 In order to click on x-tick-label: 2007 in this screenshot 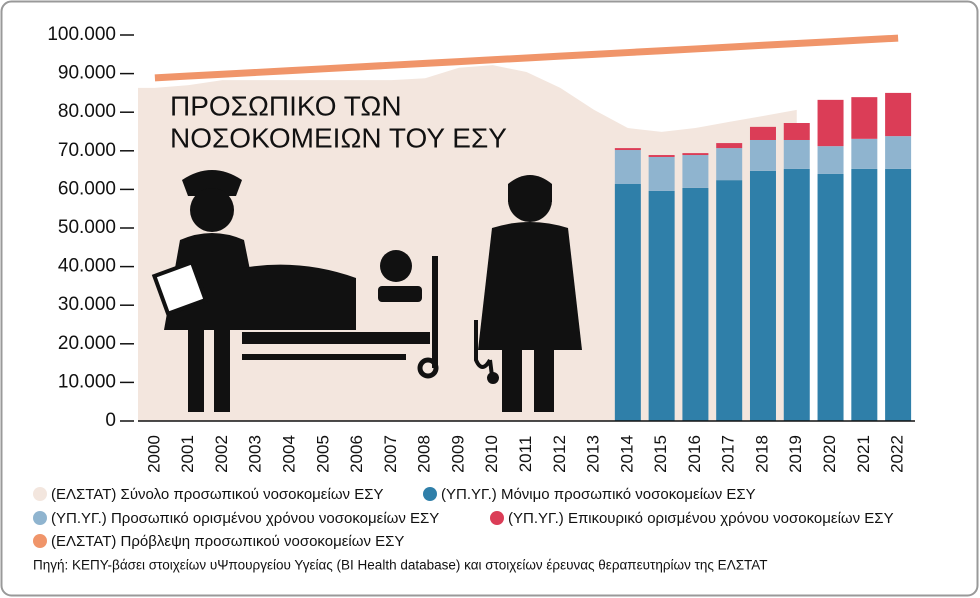, I will do `click(390, 454)`.